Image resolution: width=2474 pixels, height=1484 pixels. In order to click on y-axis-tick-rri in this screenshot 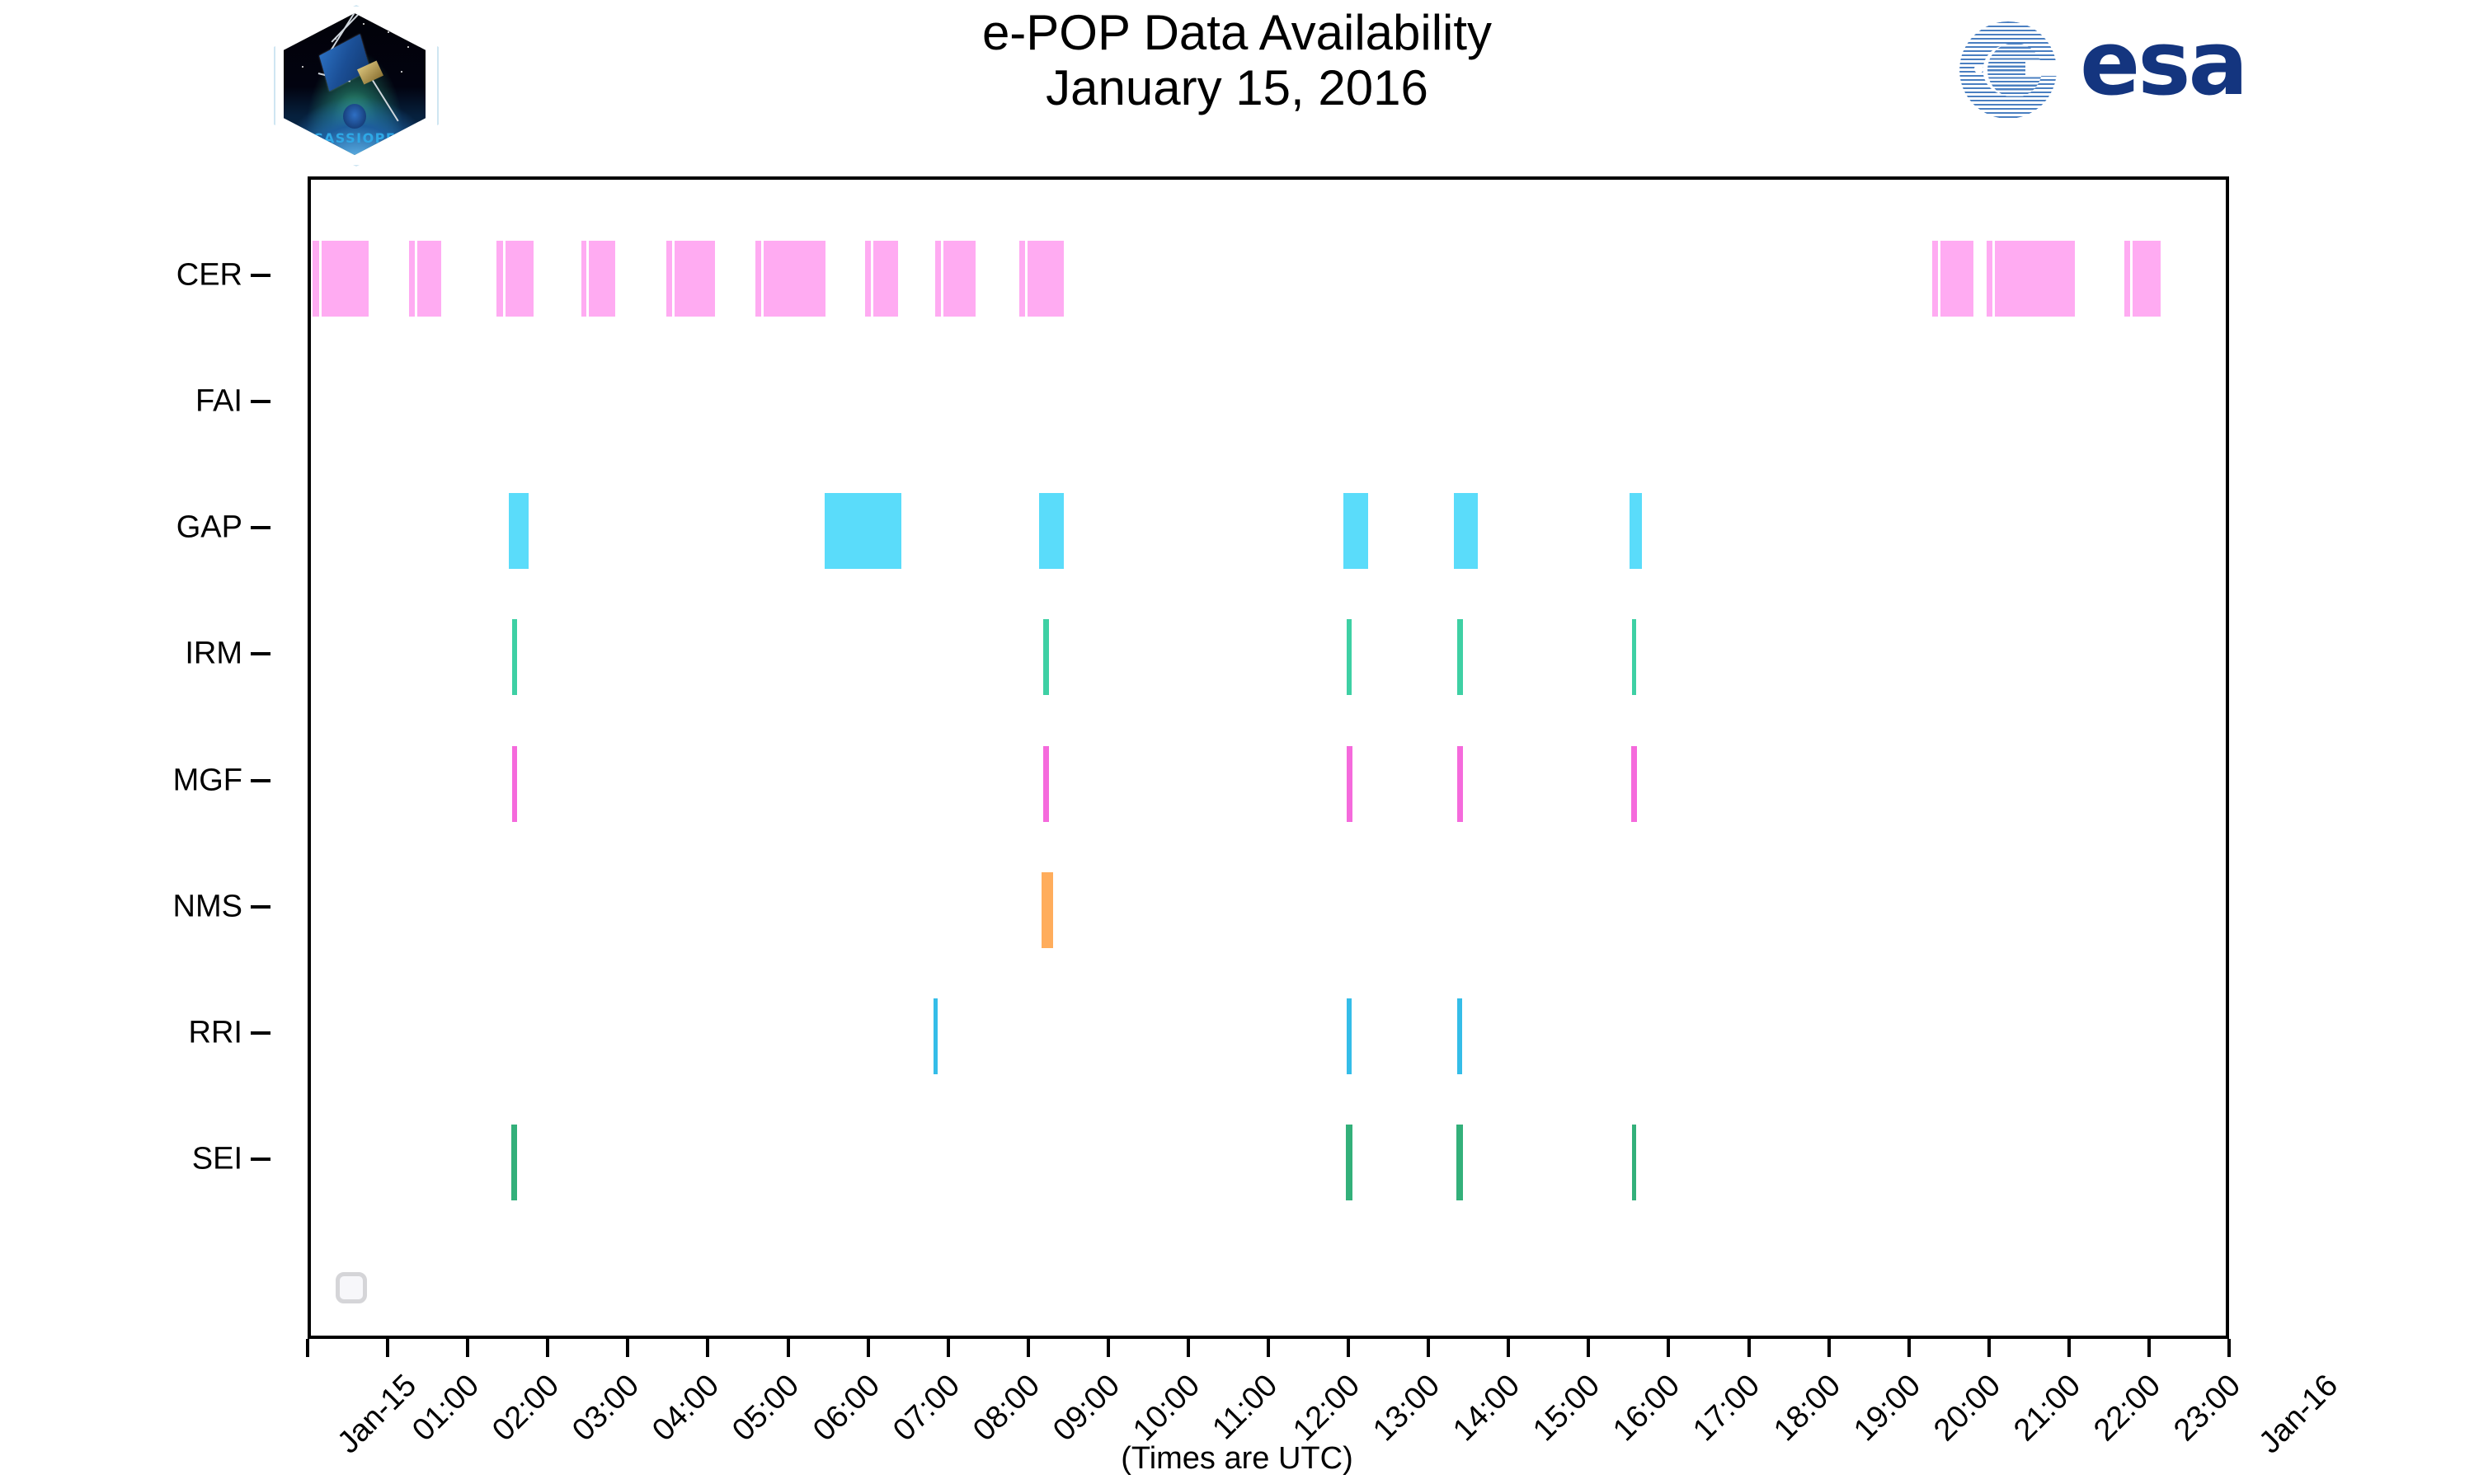, I will do `click(260, 1033)`.